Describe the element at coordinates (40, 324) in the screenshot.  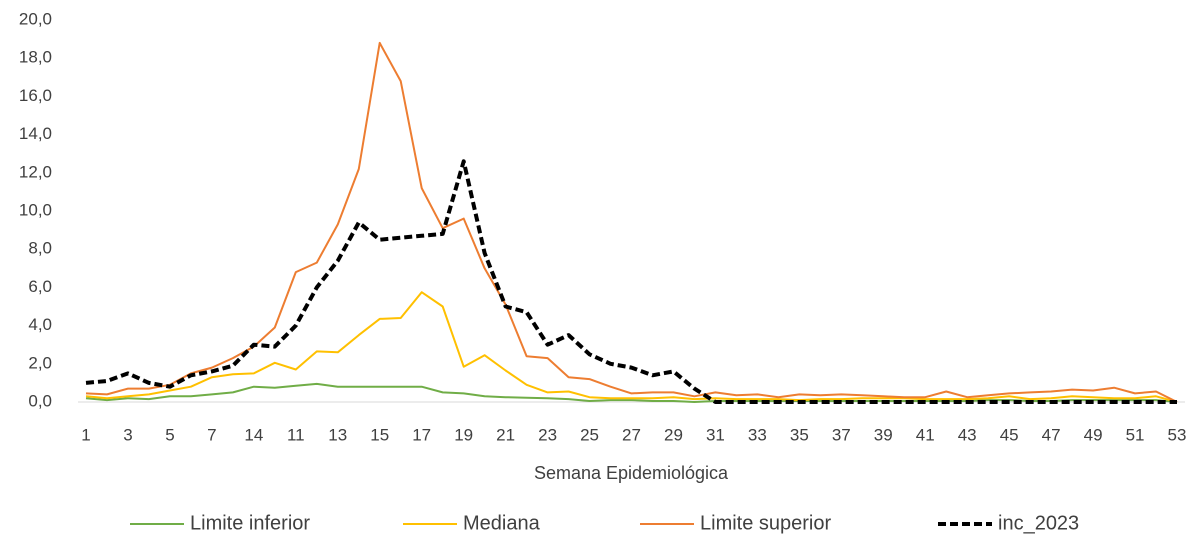
I see `y-tick-label: 4,0` at that location.